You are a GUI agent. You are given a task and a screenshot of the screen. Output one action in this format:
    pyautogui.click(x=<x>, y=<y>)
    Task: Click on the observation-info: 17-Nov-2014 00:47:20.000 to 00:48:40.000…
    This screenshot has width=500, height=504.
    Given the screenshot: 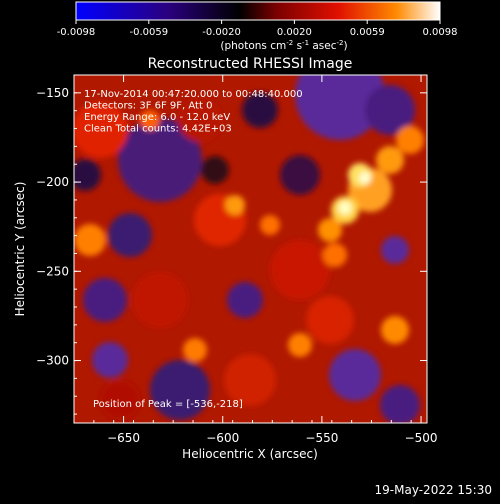 What is the action you would take?
    pyautogui.click(x=193, y=112)
    